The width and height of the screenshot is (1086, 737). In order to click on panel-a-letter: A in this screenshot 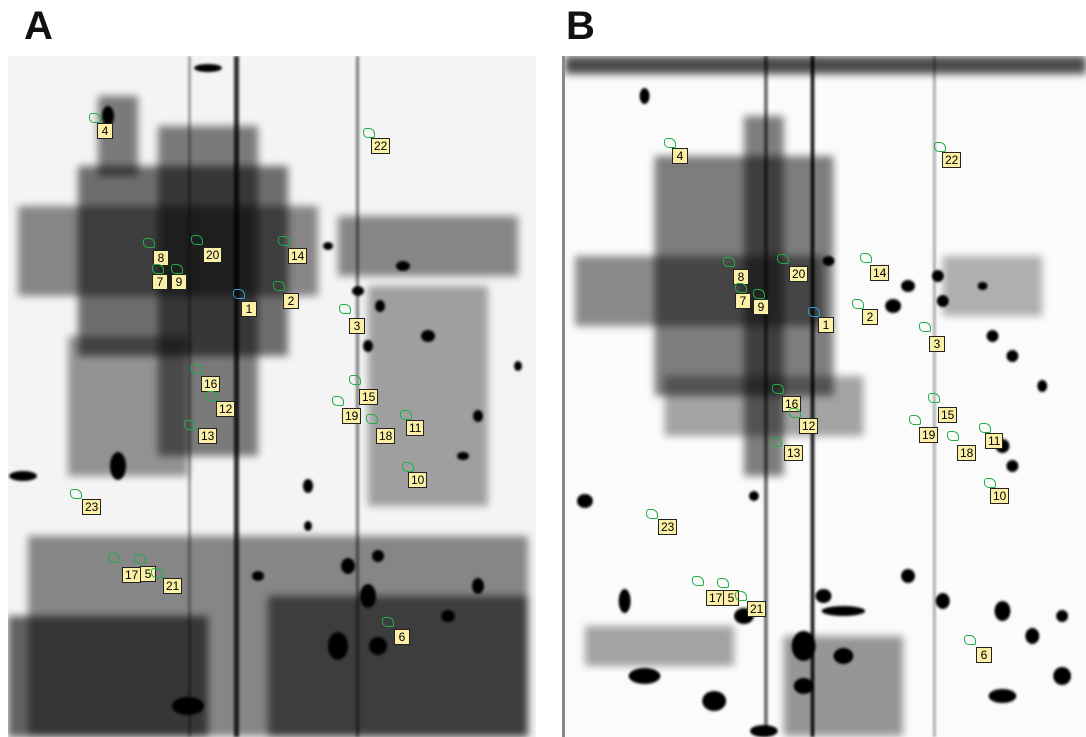, I will do `click(38, 26)`.